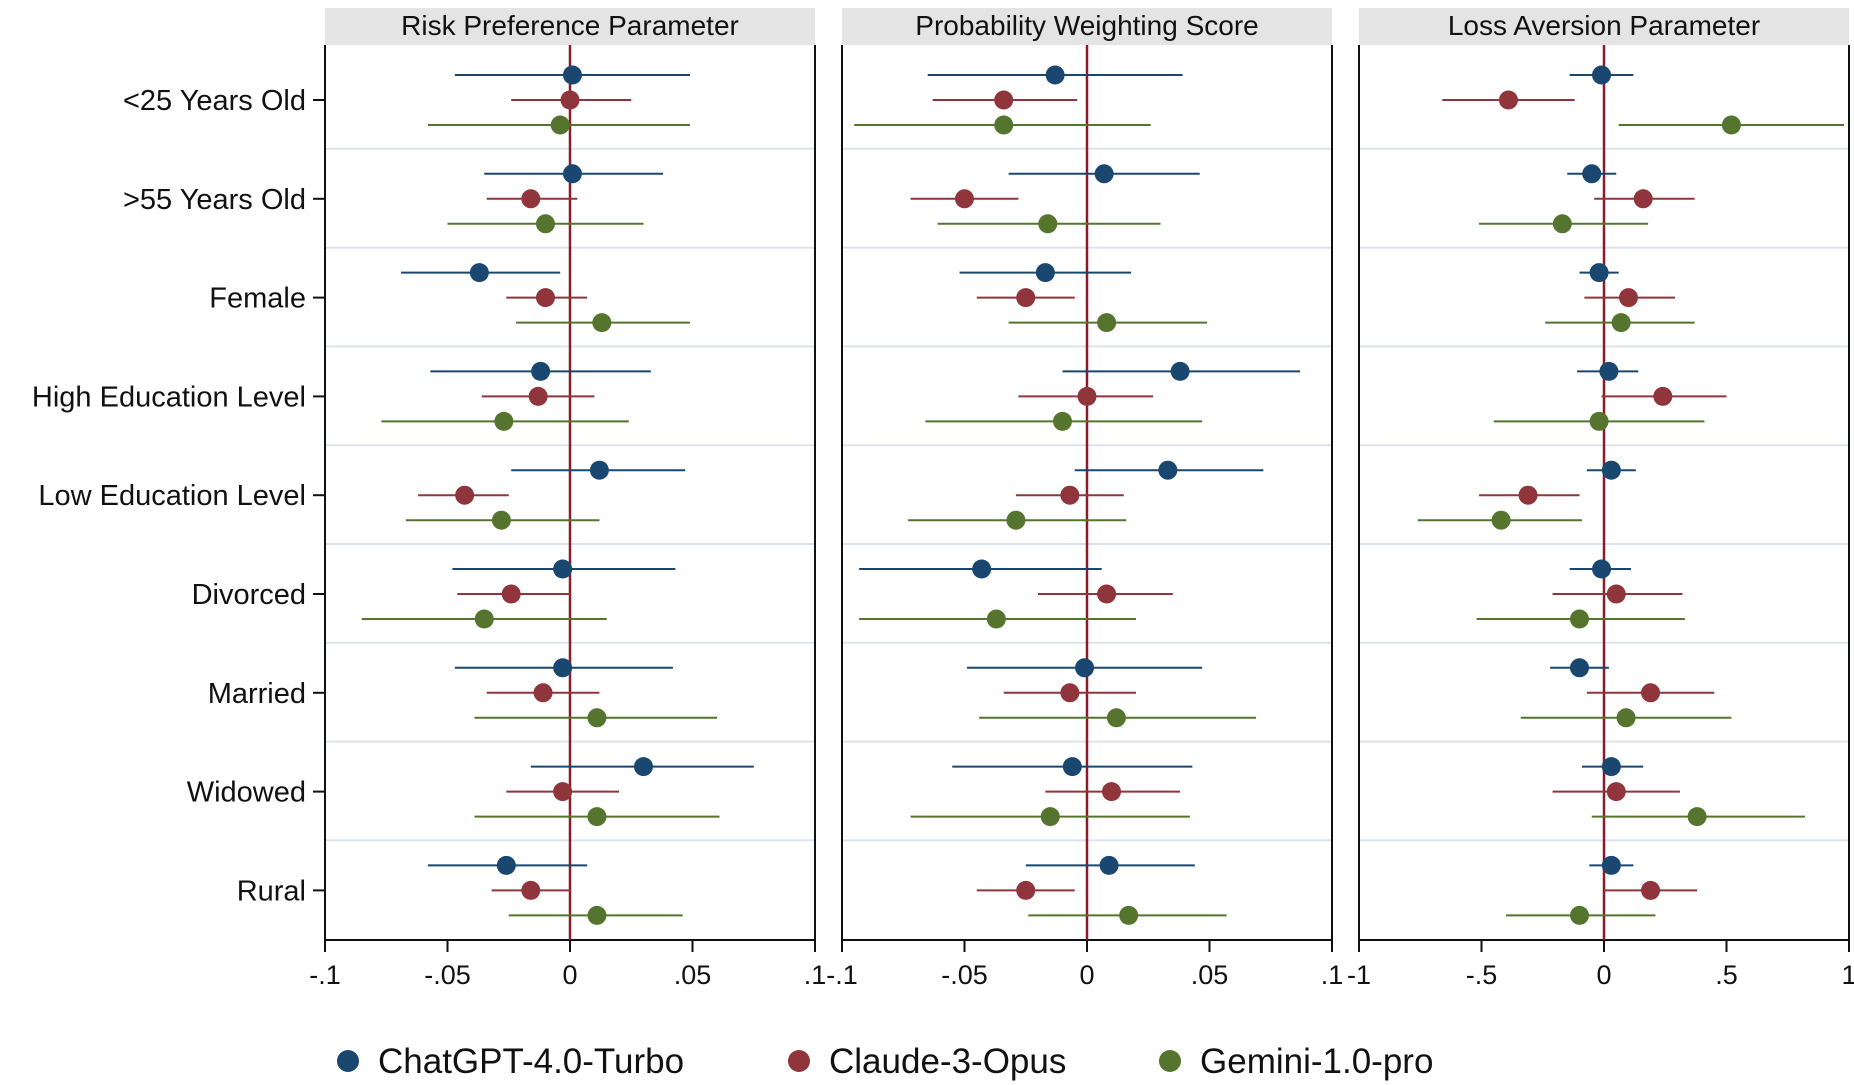  I want to click on category-label: Married, so click(257, 694).